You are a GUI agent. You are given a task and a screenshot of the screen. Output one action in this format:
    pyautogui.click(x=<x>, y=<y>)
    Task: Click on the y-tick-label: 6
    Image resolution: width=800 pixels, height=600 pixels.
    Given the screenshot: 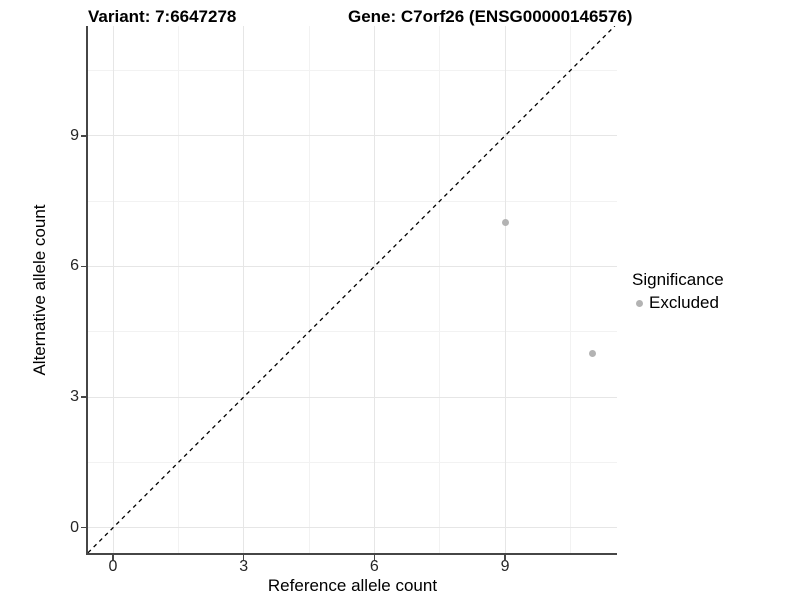 What is the action you would take?
    pyautogui.click(x=74, y=266)
    